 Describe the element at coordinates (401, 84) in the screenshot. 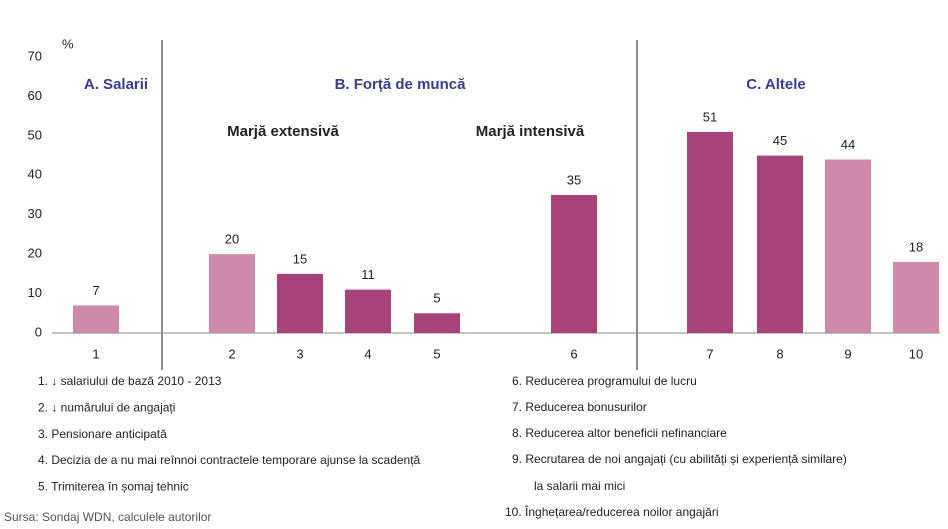

I see `section-title: B. Forță de muncă` at that location.